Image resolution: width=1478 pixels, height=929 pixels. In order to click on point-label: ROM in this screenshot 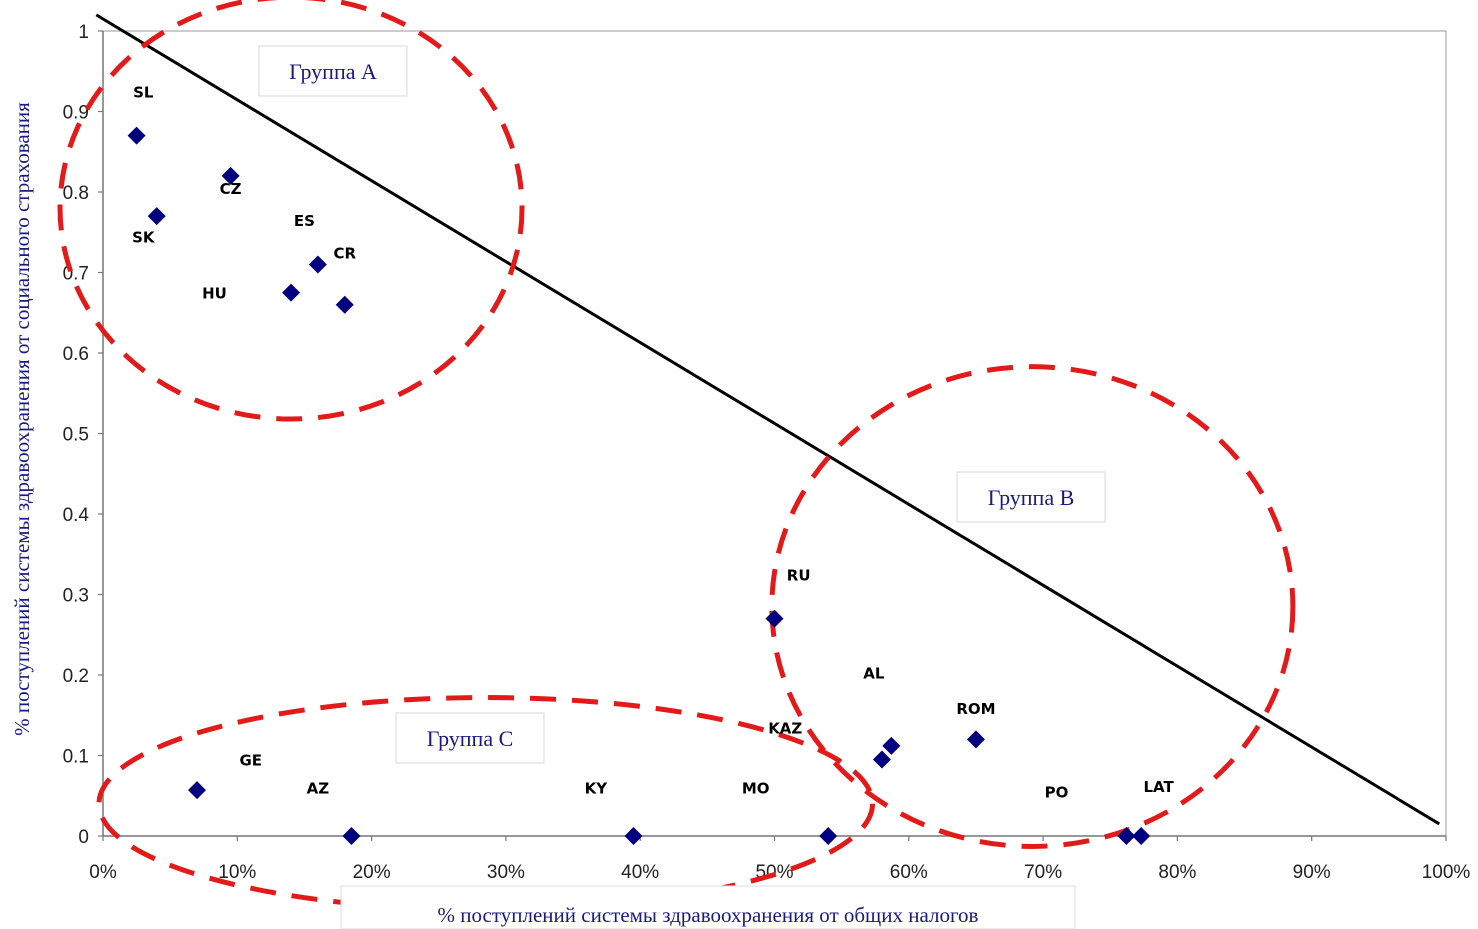, I will do `click(975, 709)`.